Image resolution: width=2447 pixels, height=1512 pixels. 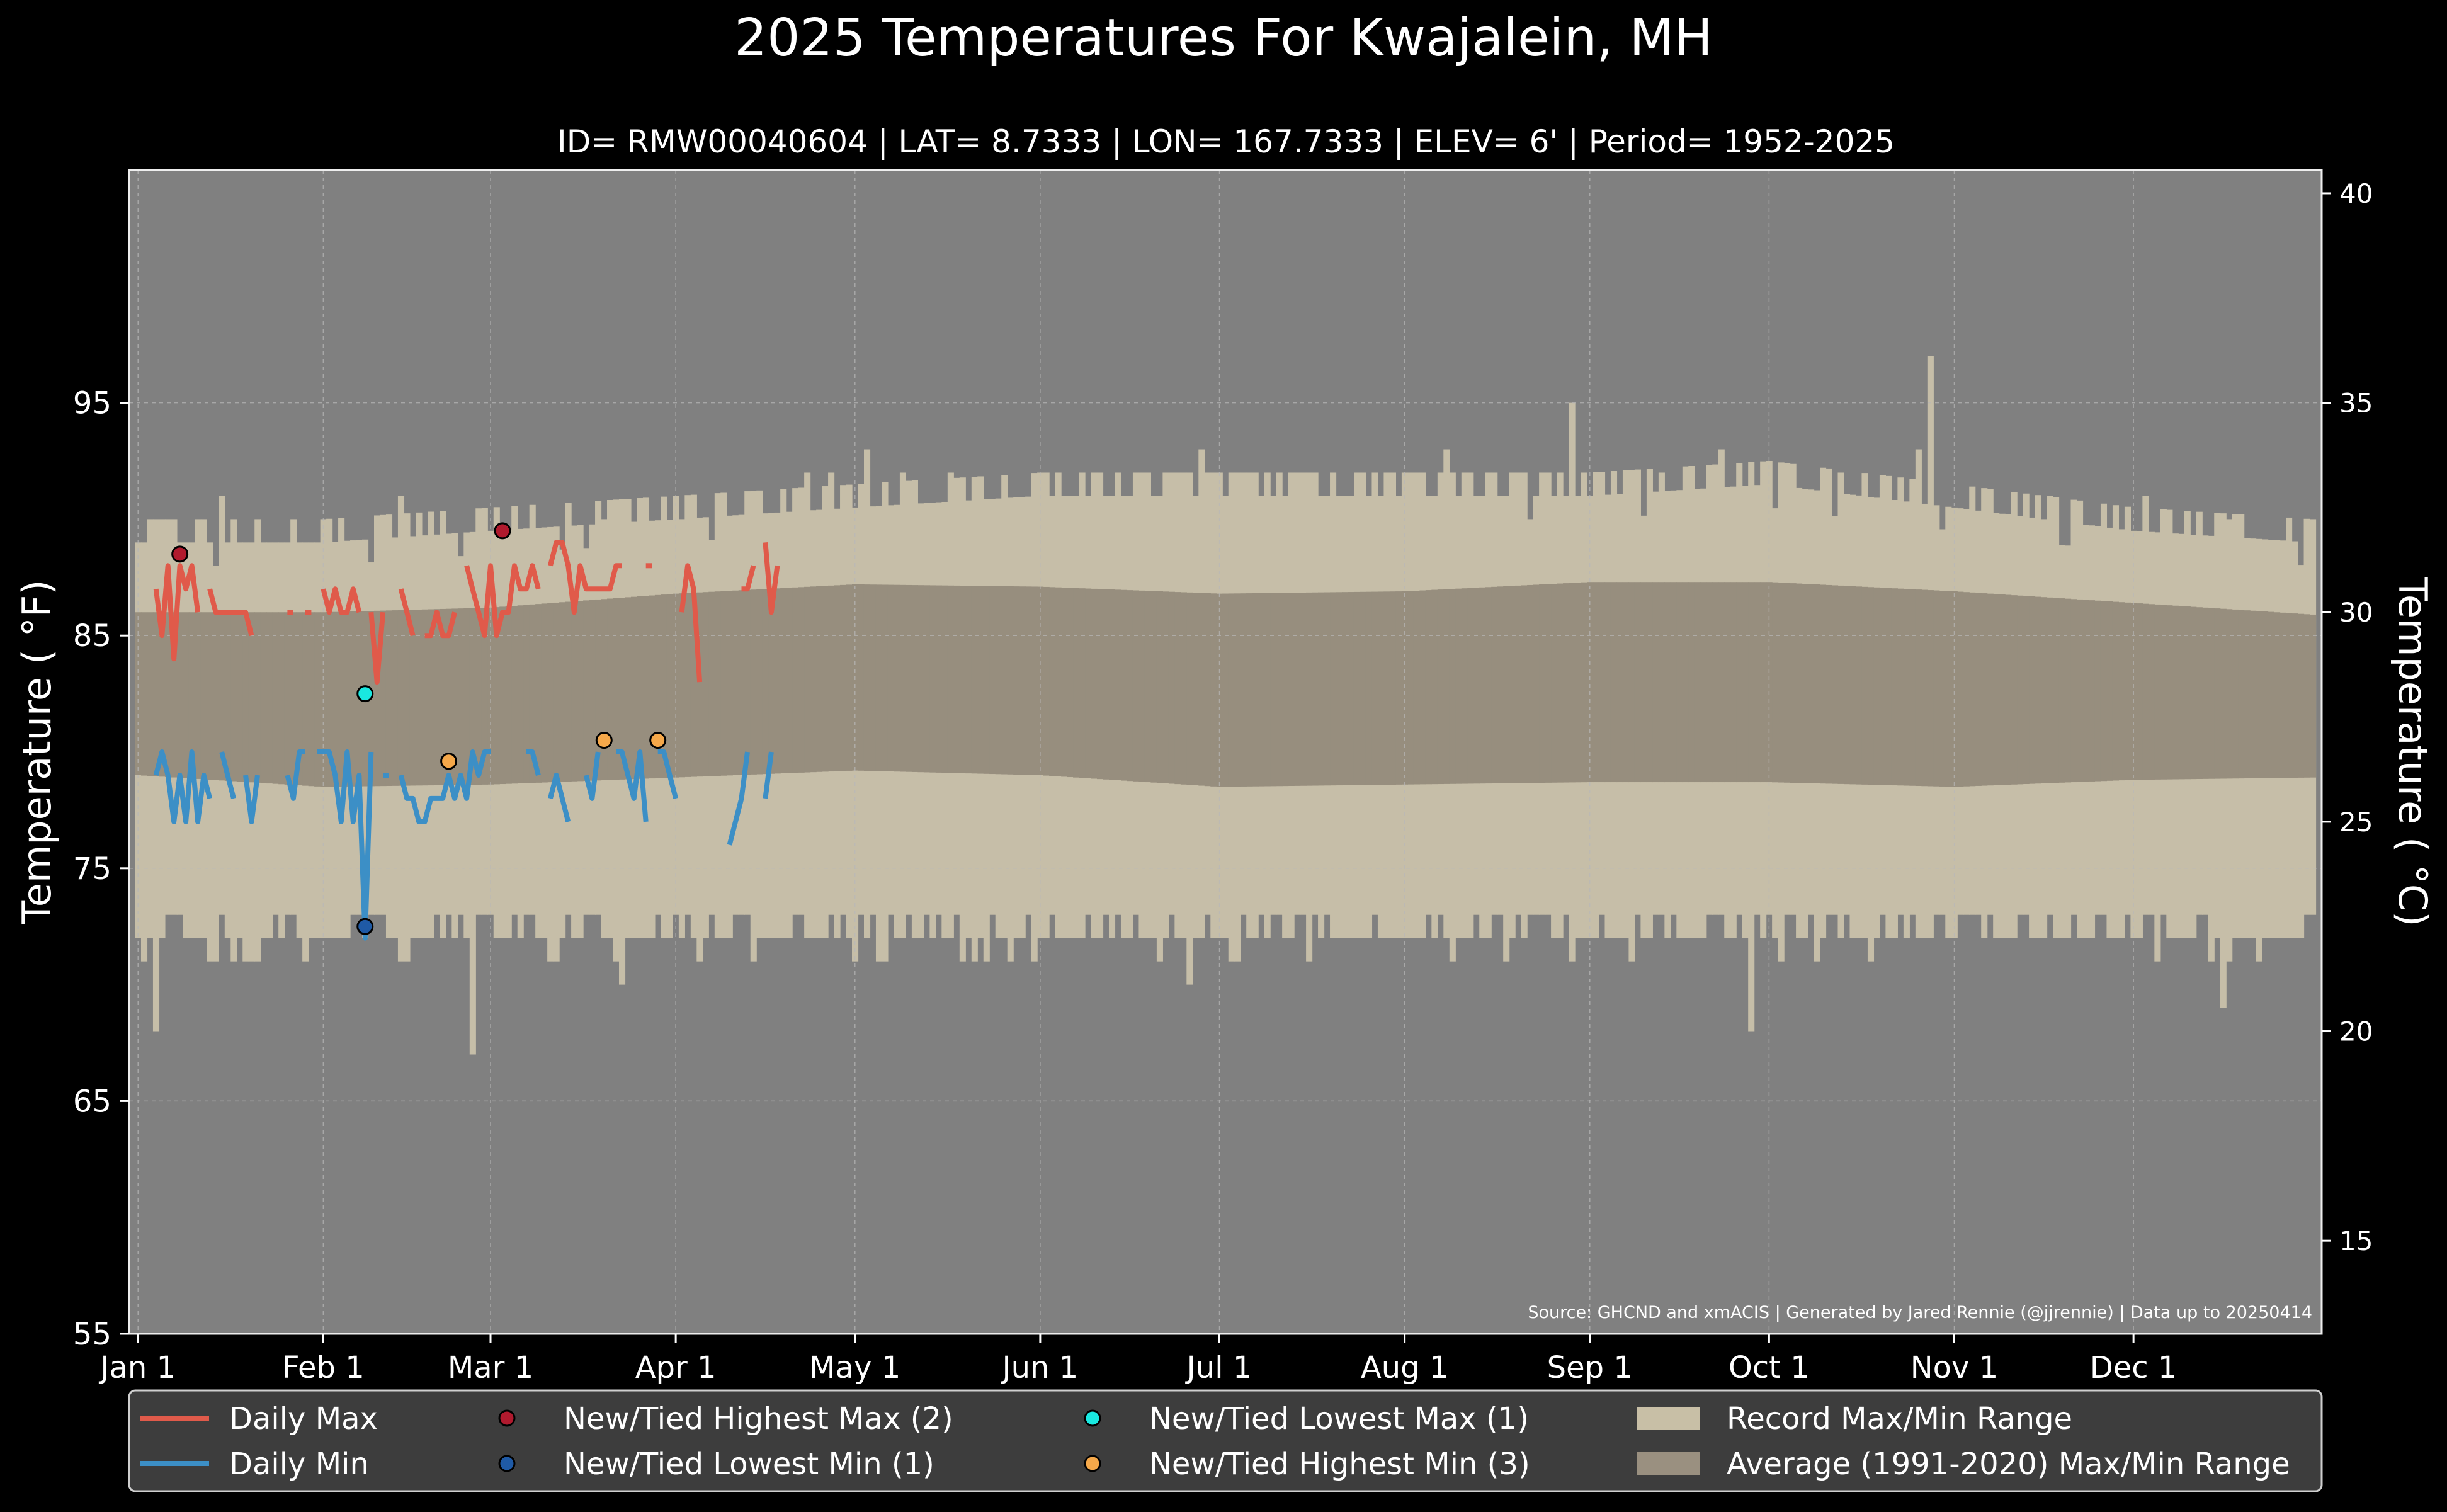 What do you see at coordinates (1339, 1464) in the screenshot?
I see `legend-label: New/Tied Highest Min (3)` at bounding box center [1339, 1464].